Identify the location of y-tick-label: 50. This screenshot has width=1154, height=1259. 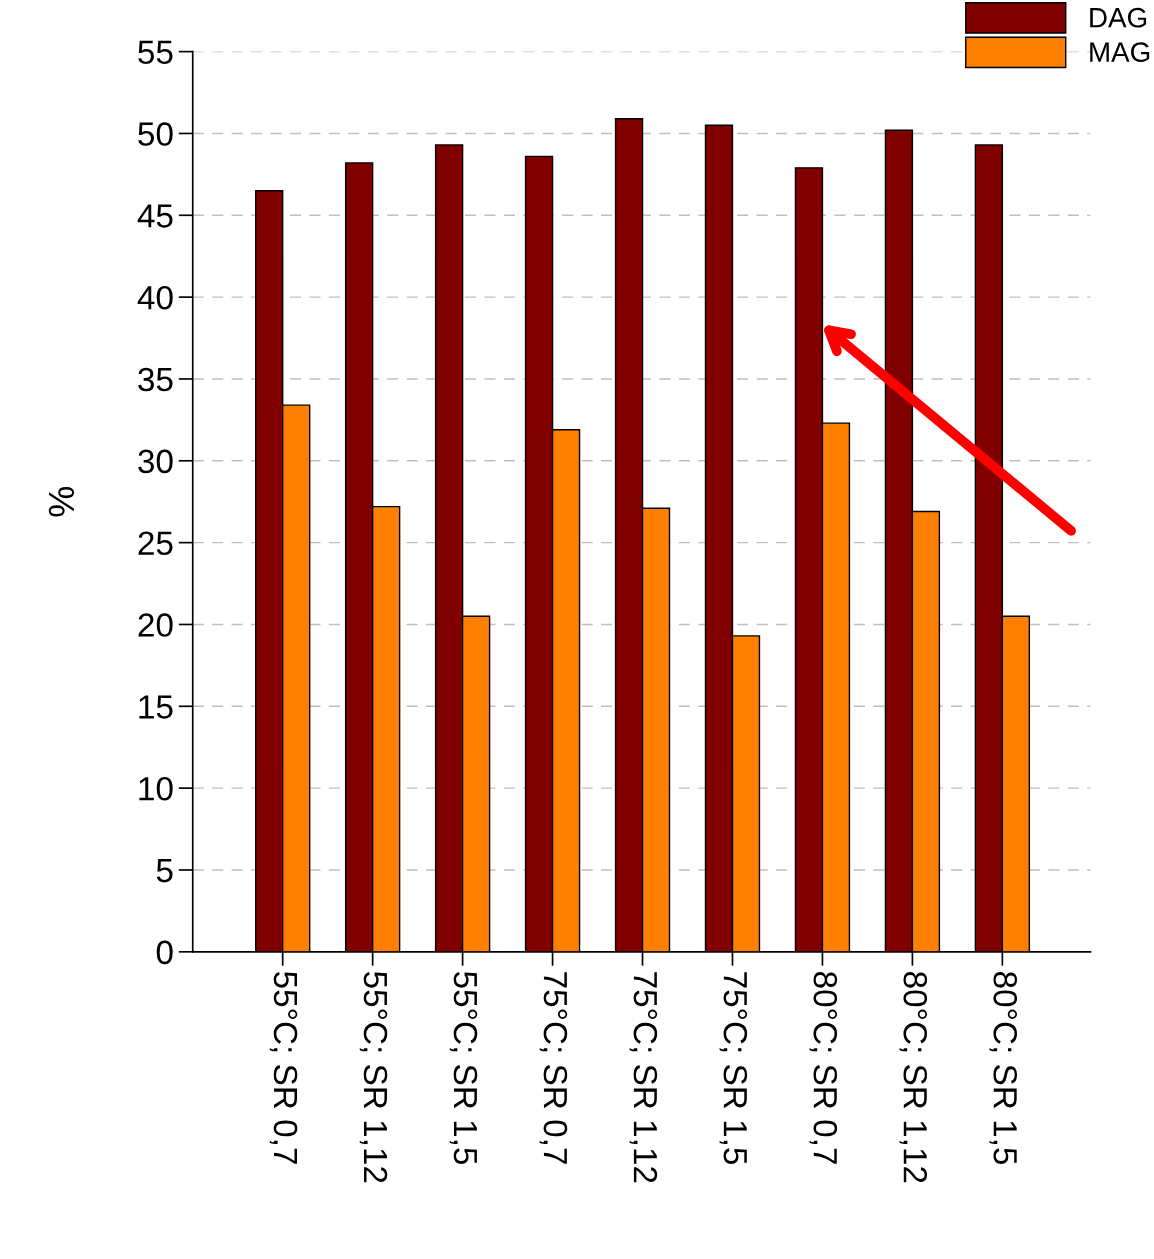
(155, 134).